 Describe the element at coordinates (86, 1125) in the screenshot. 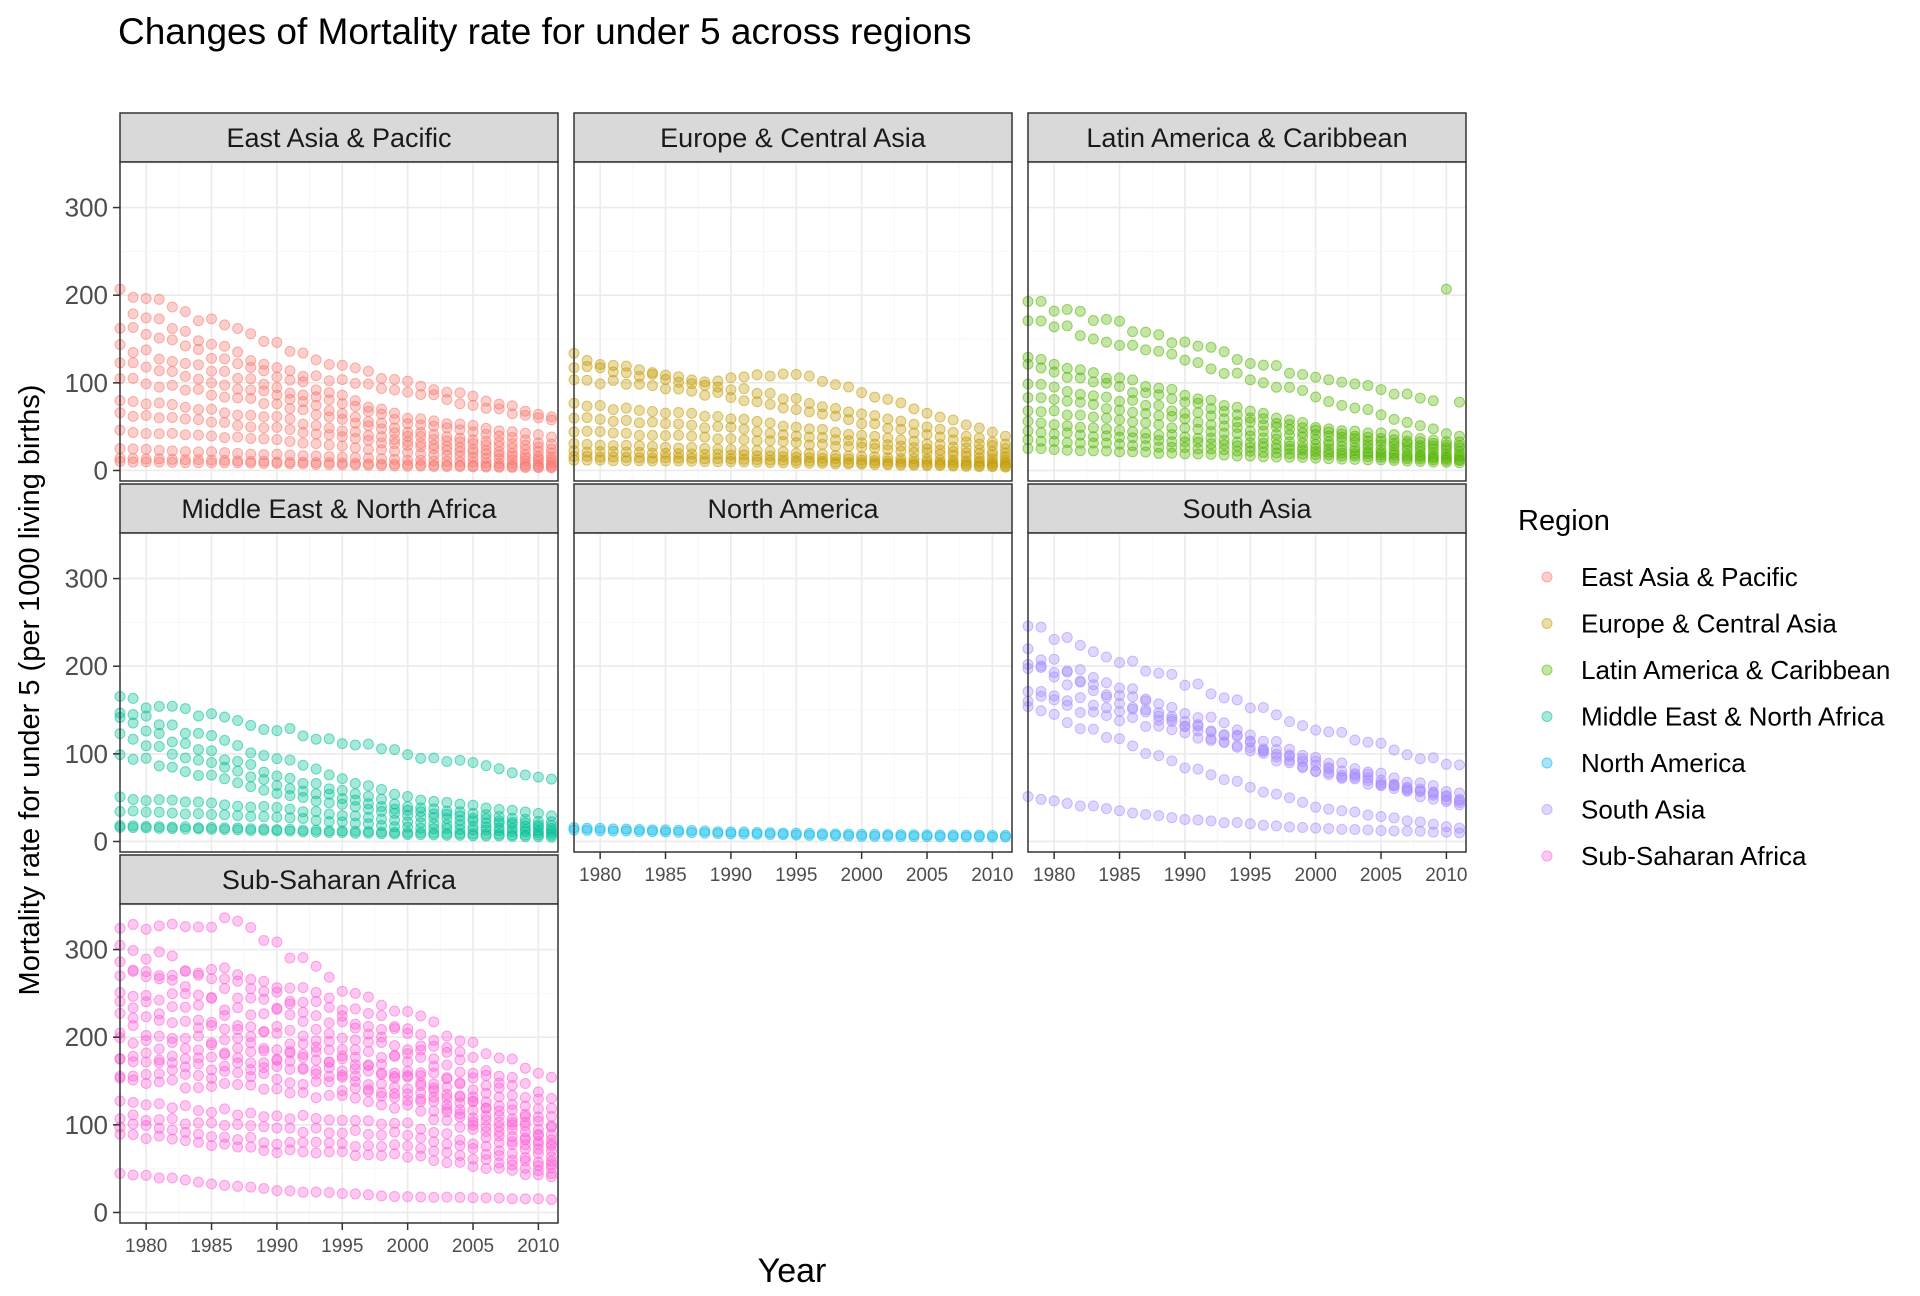

I see `y-tick-label: 100` at that location.